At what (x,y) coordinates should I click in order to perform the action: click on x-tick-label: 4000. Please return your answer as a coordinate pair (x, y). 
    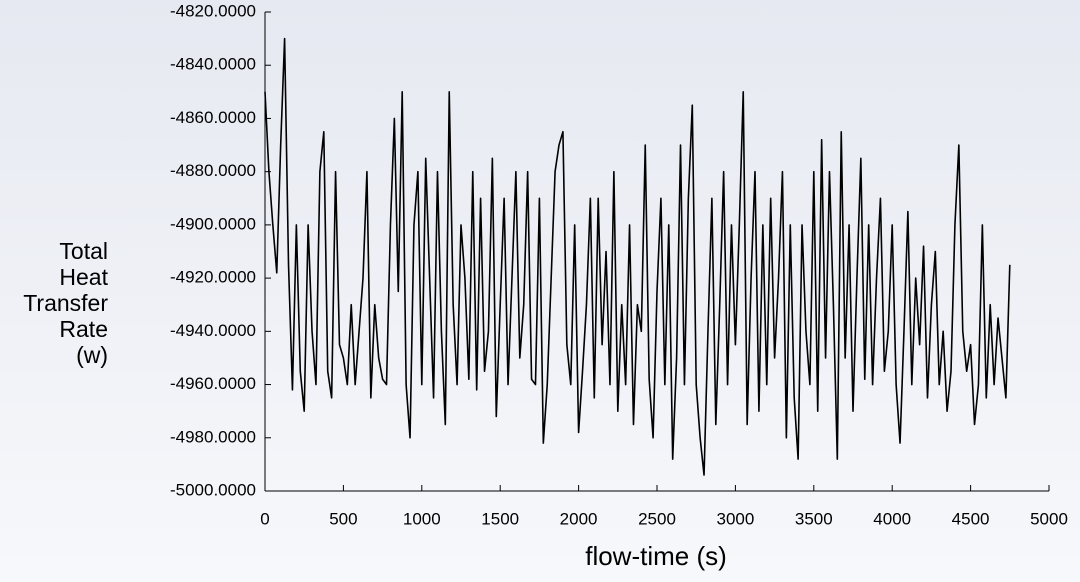
    Looking at the image, I should click on (892, 518).